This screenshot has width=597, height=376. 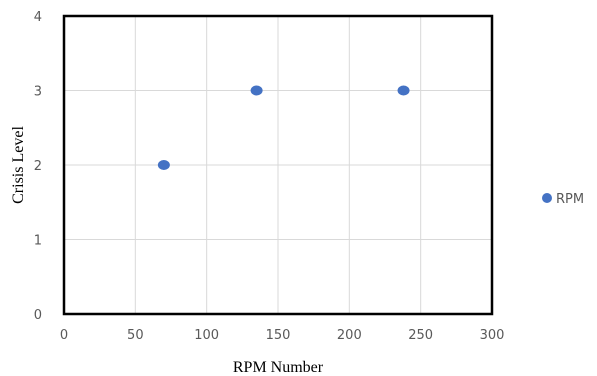 I want to click on y-axis-title: Crisis Level, so click(x=18, y=165).